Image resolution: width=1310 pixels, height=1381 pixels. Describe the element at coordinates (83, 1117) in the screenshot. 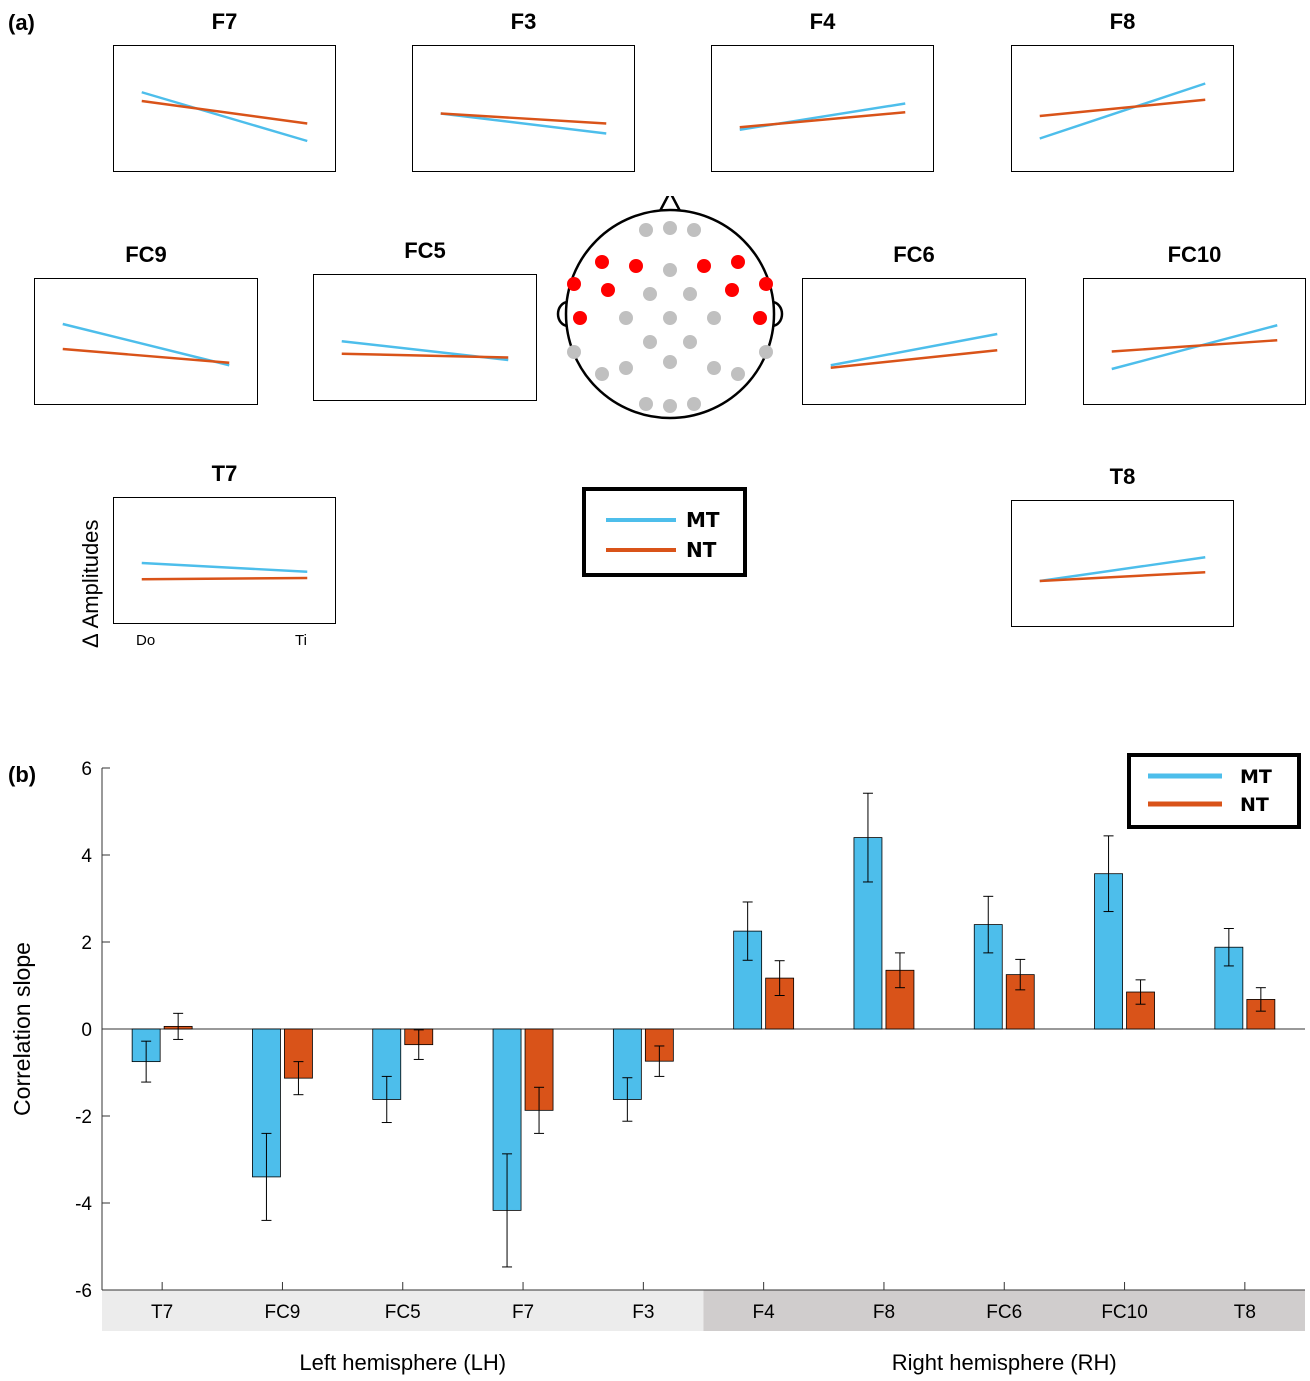

I see `y-tick-label: -2` at that location.